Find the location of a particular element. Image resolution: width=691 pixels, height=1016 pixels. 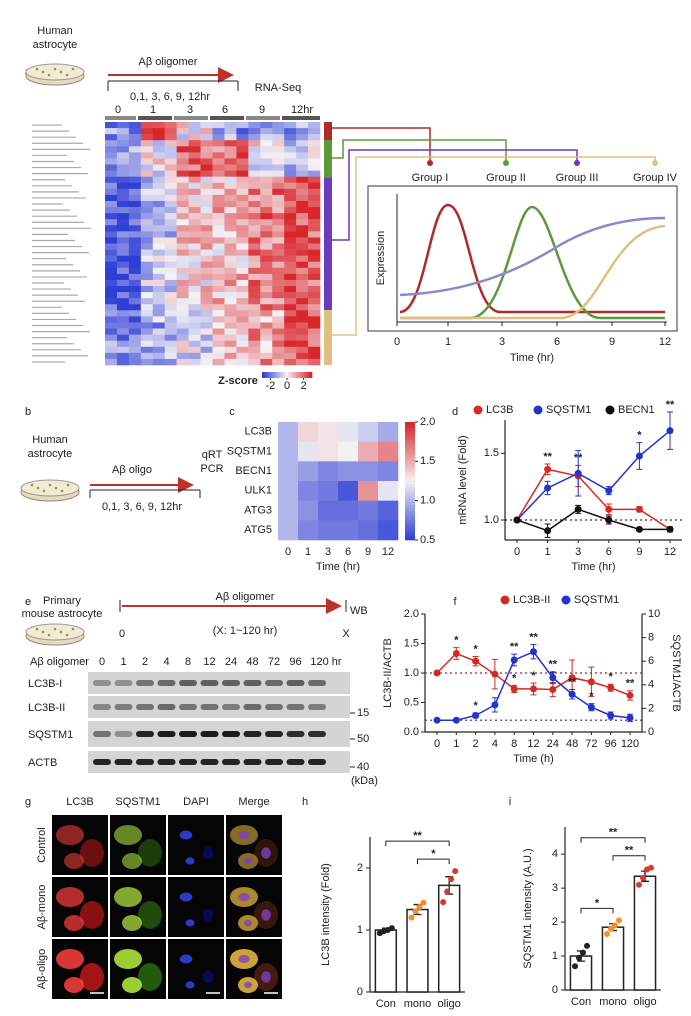

significance: * is located at coordinates (475, 706).